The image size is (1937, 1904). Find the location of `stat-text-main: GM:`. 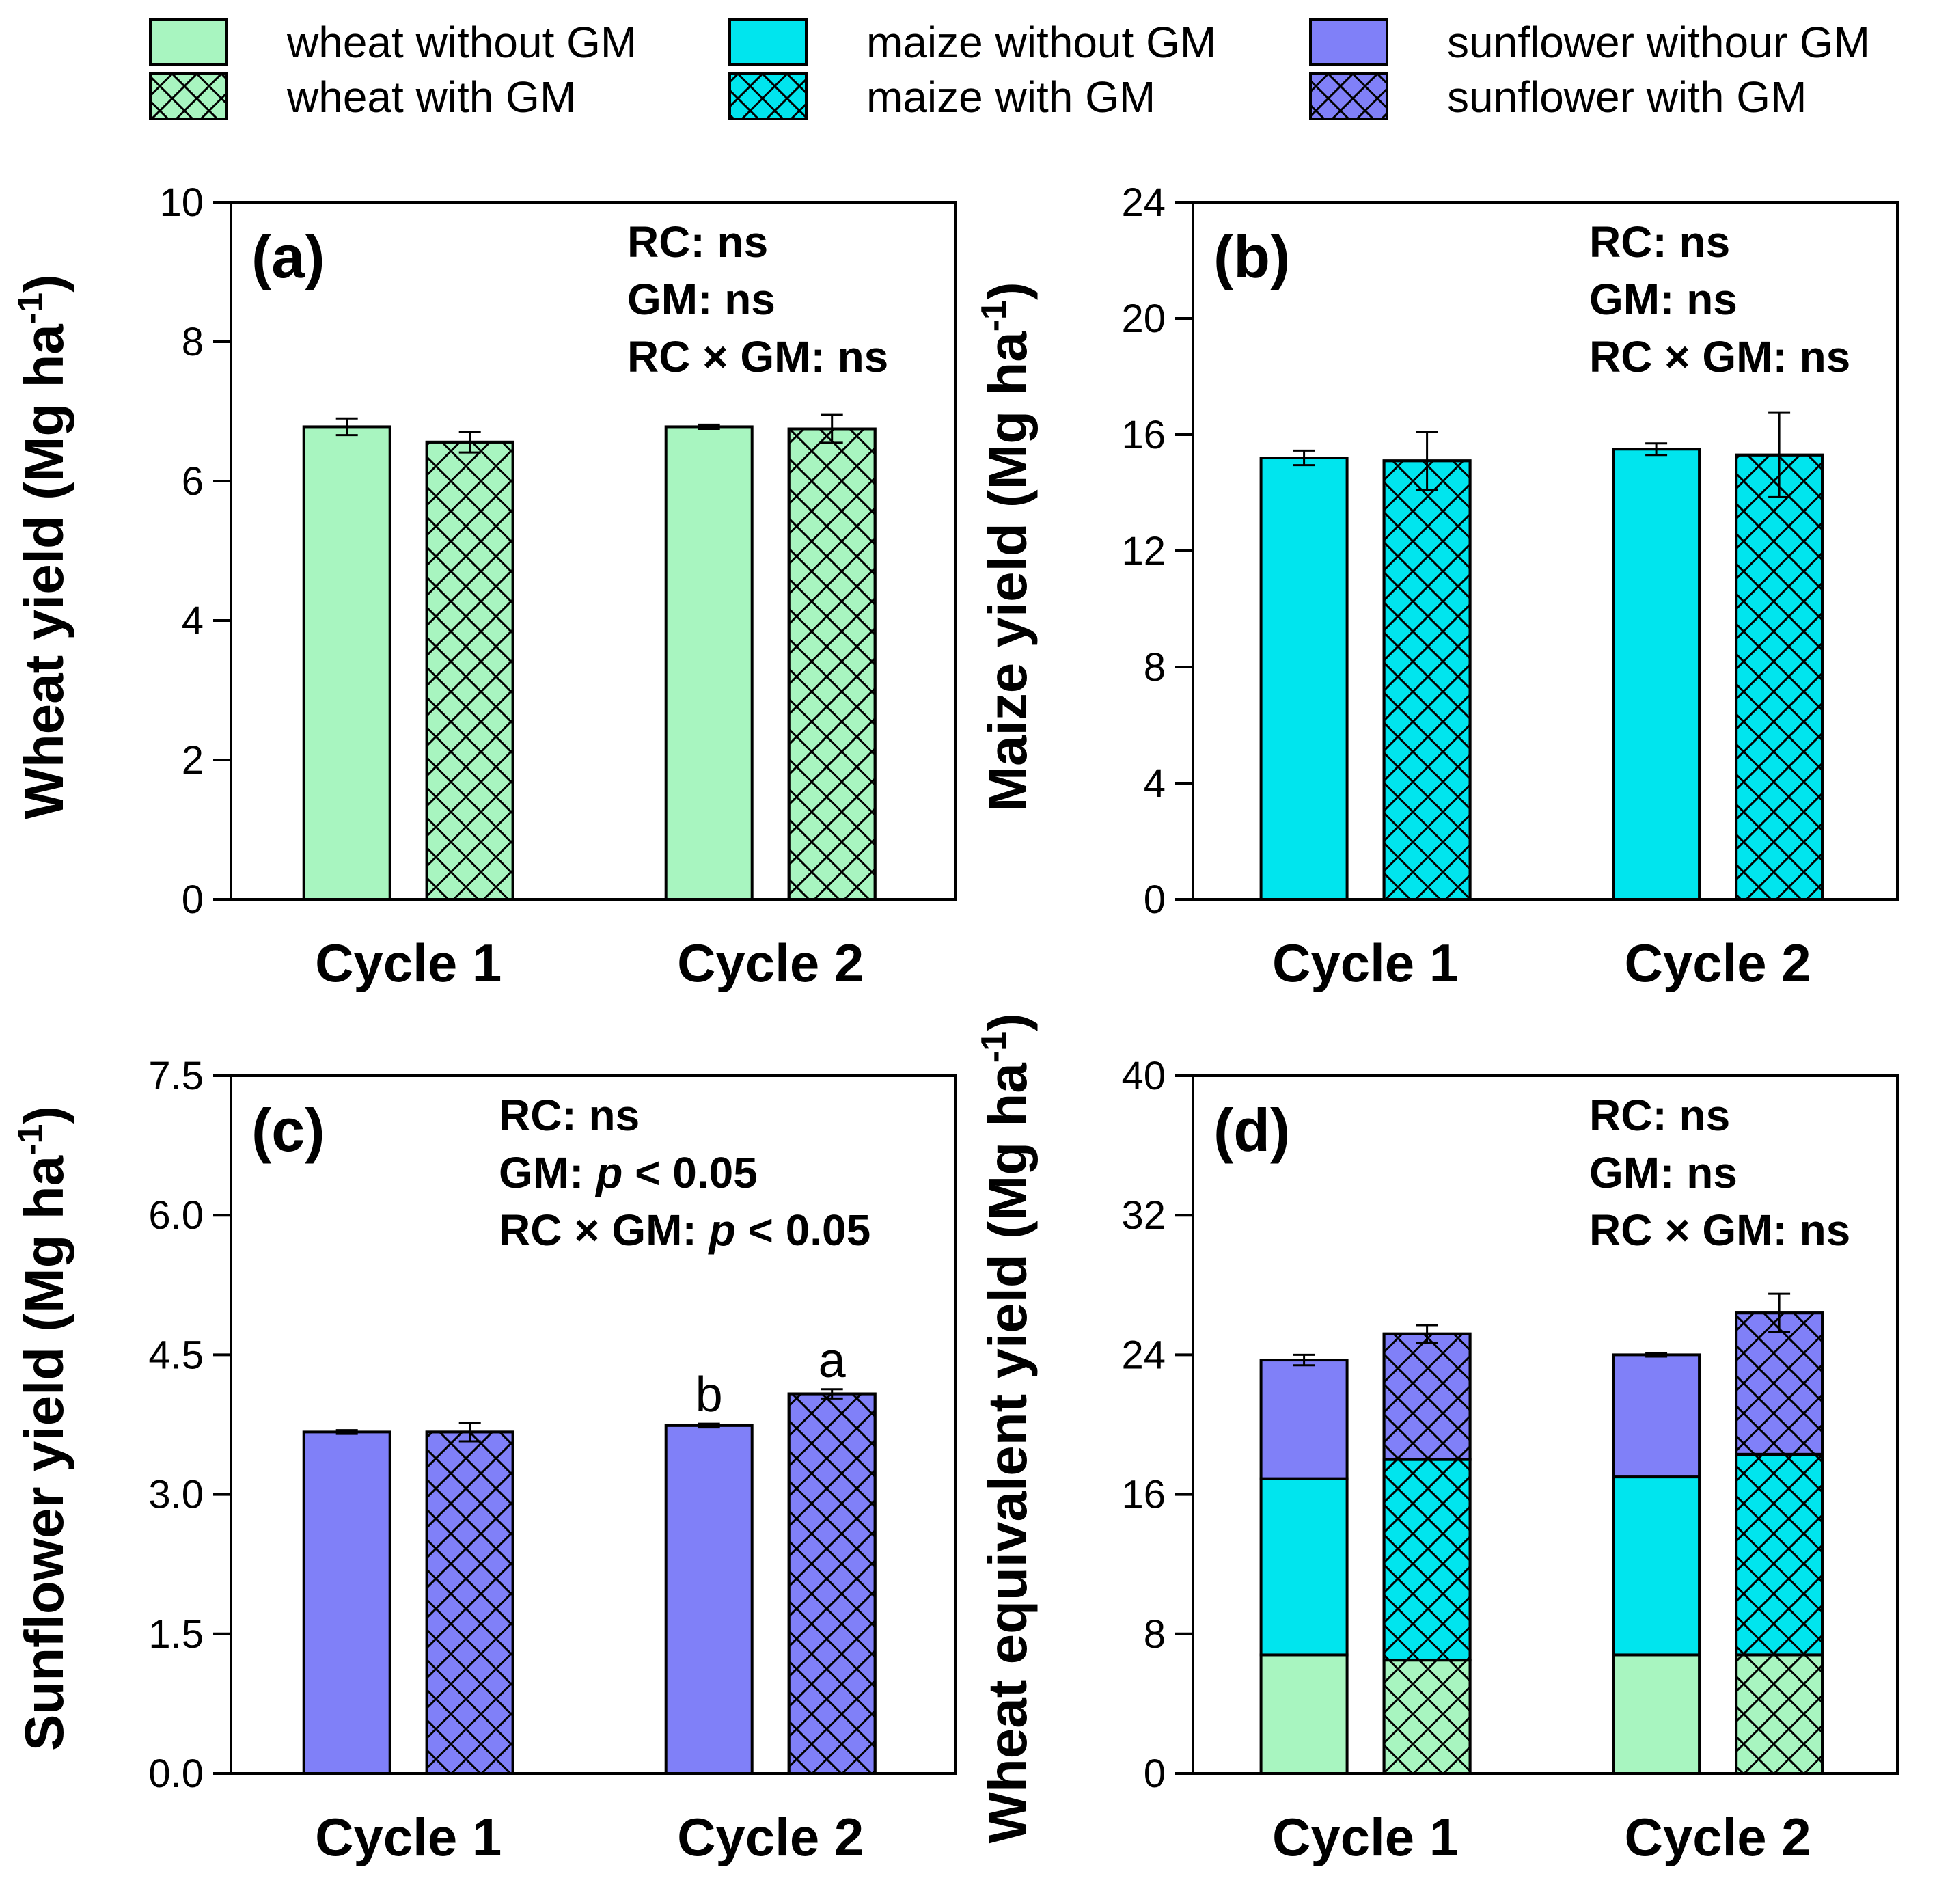

stat-text-main: GM: is located at coordinates (548, 1172).